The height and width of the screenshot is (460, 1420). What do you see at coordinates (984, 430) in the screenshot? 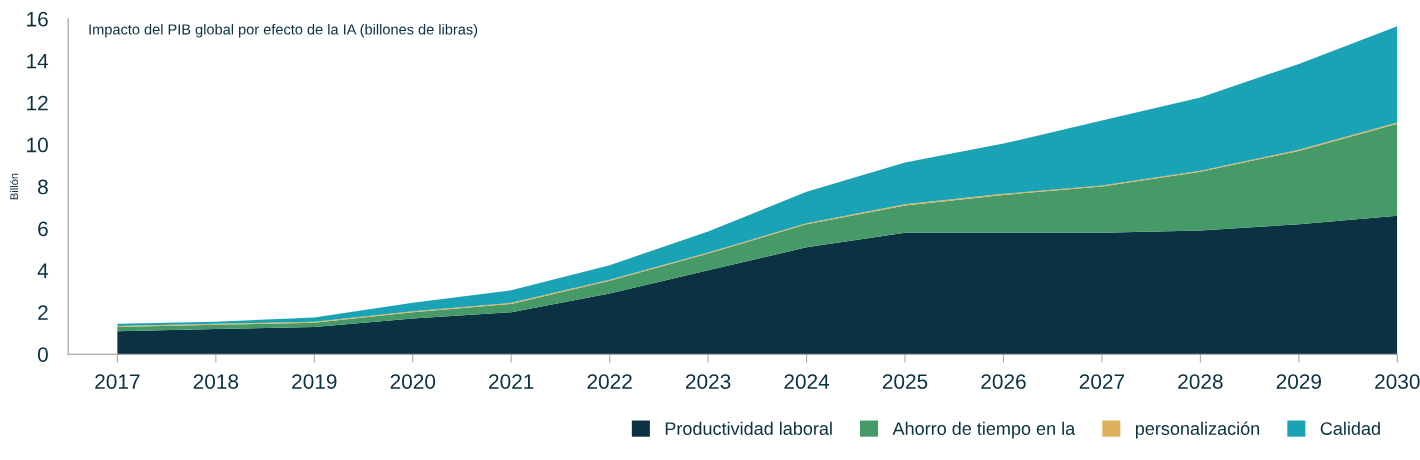
I see `legend-label: Ahorro de tiempo en la` at bounding box center [984, 430].